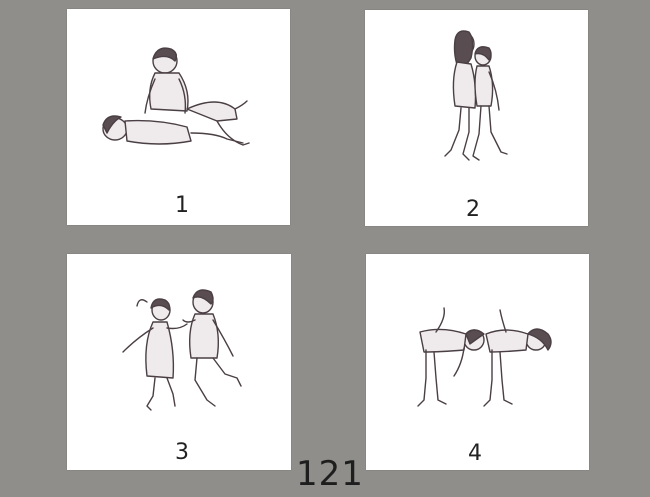 This screenshot has width=650, height=497. Describe the element at coordinates (182, 452) in the screenshot. I see `card-number-3: 3` at that location.